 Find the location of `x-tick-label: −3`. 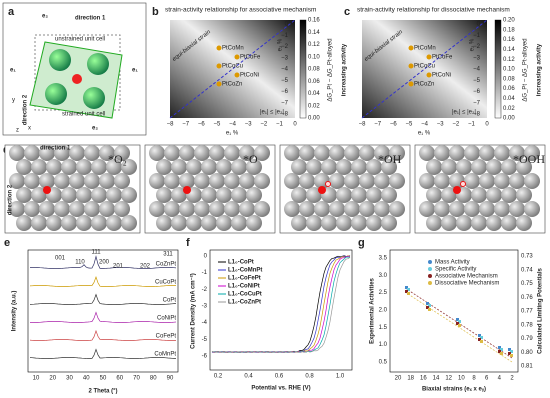

x-tick-label: −3 is located at coordinates (441, 125).